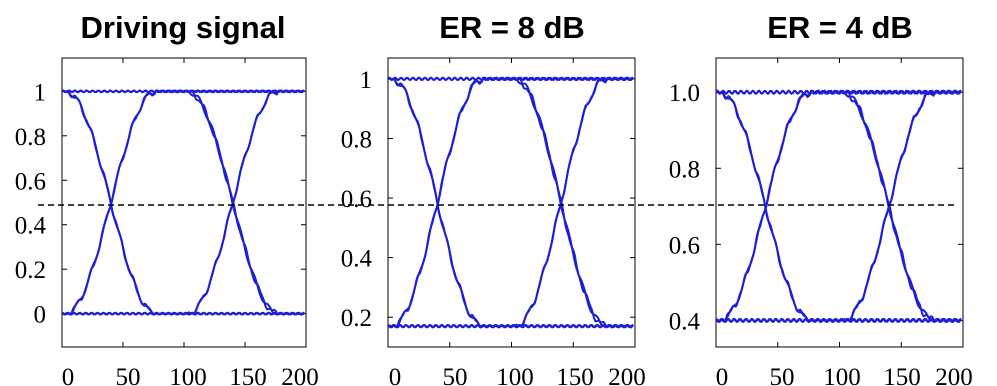 The image size is (997, 386). Describe the element at coordinates (31, 203) in the screenshot. I see `y-tick-labels: 0 0.2 0.4 0.6 0.8 1` at that location.